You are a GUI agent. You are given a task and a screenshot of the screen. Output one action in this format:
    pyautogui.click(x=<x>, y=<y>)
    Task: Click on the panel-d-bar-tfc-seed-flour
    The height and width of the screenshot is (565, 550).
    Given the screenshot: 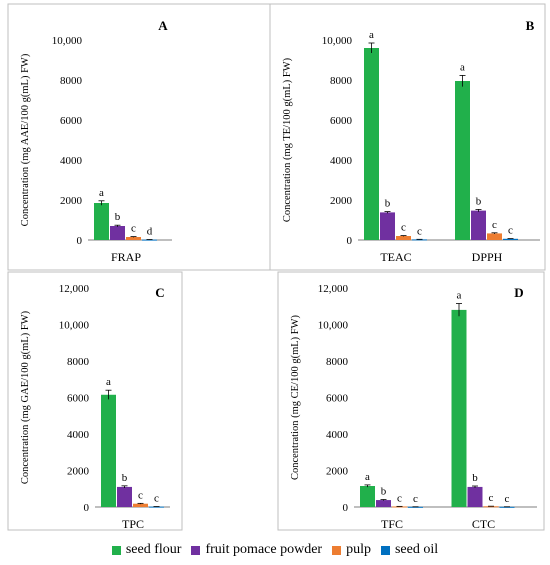 What is the action you would take?
    pyautogui.click(x=367, y=496)
    